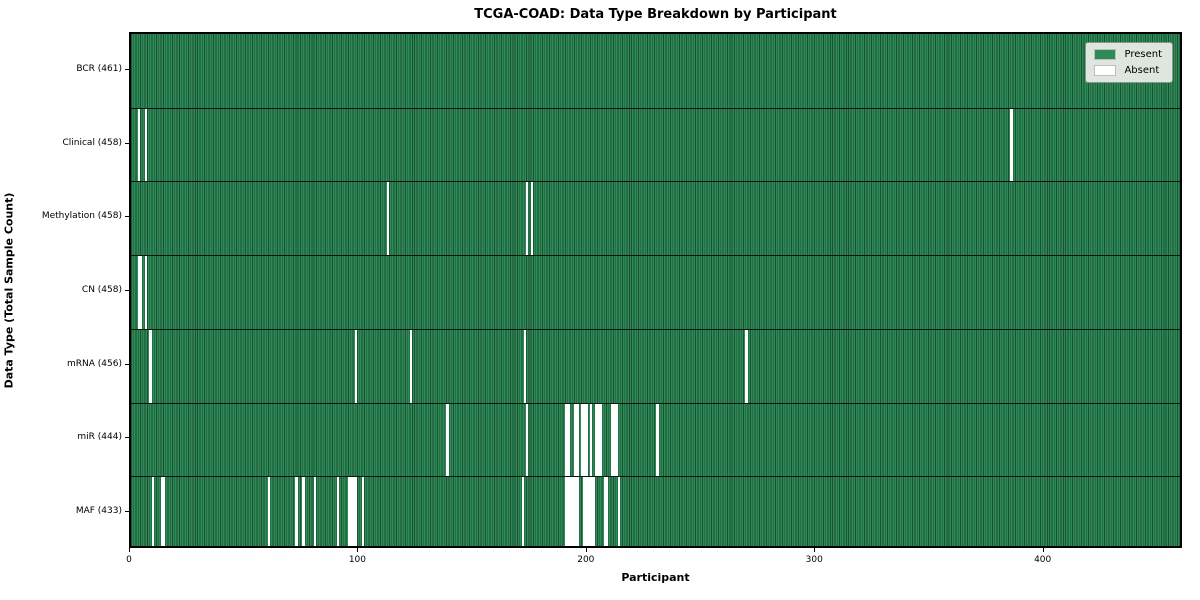  I want to click on y-tick-label: miR (444), so click(99, 437).